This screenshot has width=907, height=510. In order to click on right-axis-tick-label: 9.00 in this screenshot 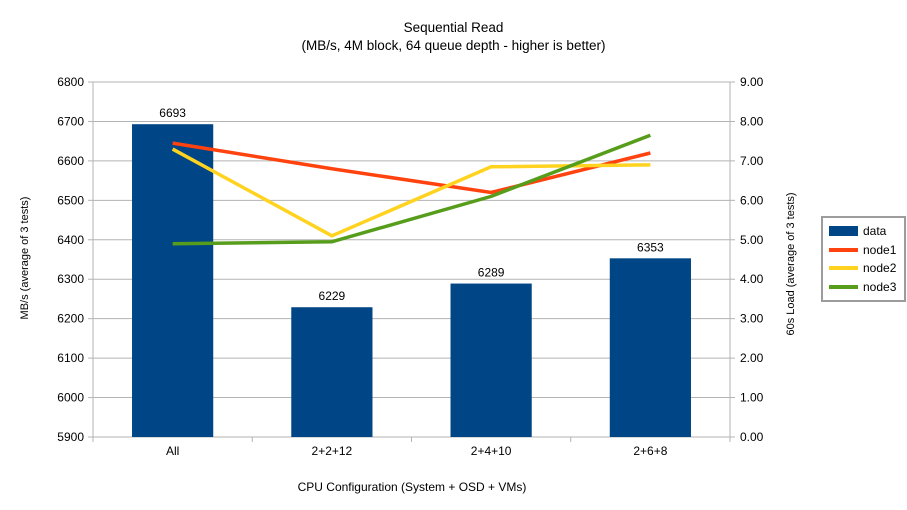, I will do `click(752, 82)`.